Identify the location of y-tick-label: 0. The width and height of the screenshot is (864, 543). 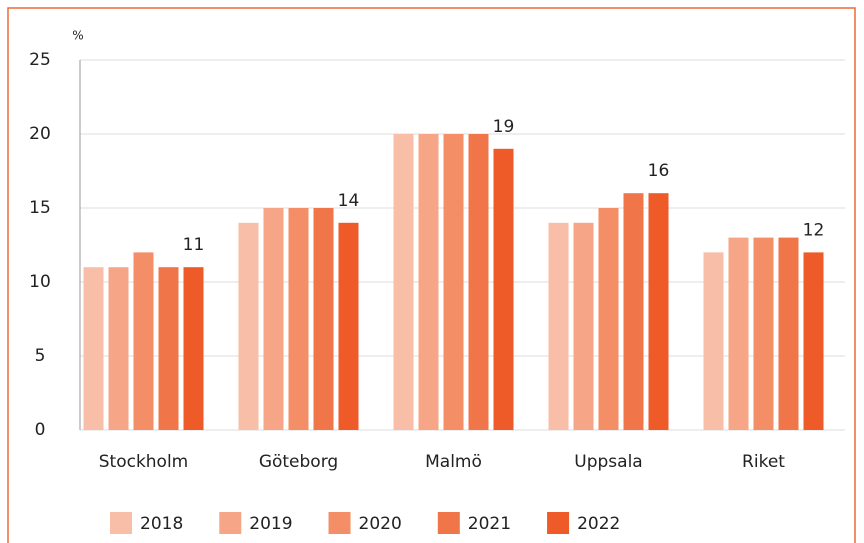
(40, 430).